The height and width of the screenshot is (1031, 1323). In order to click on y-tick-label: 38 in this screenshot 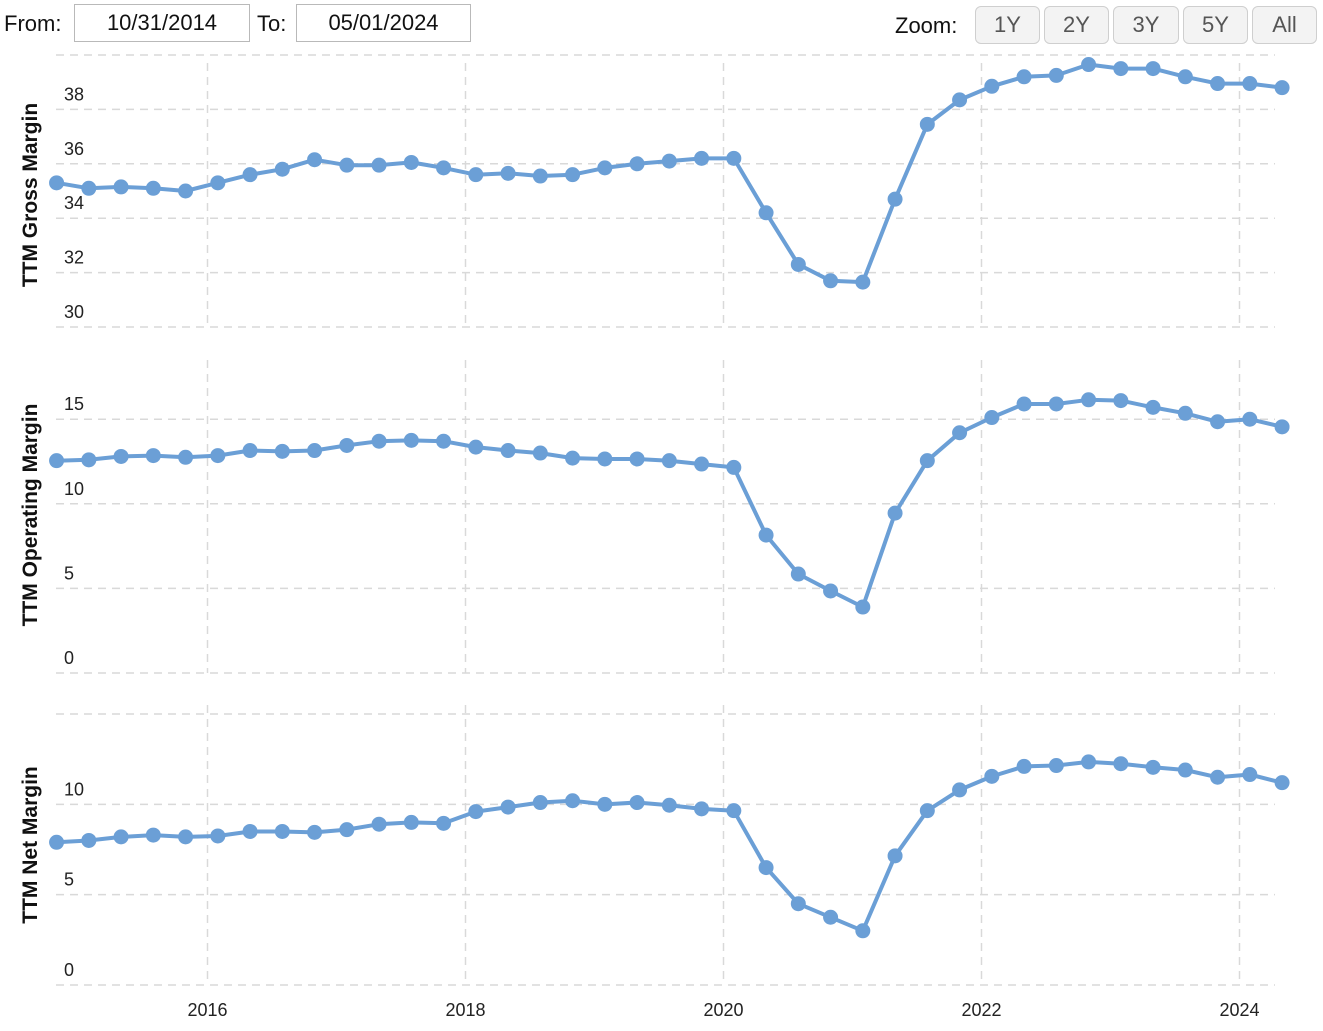, I will do `click(74, 94)`.